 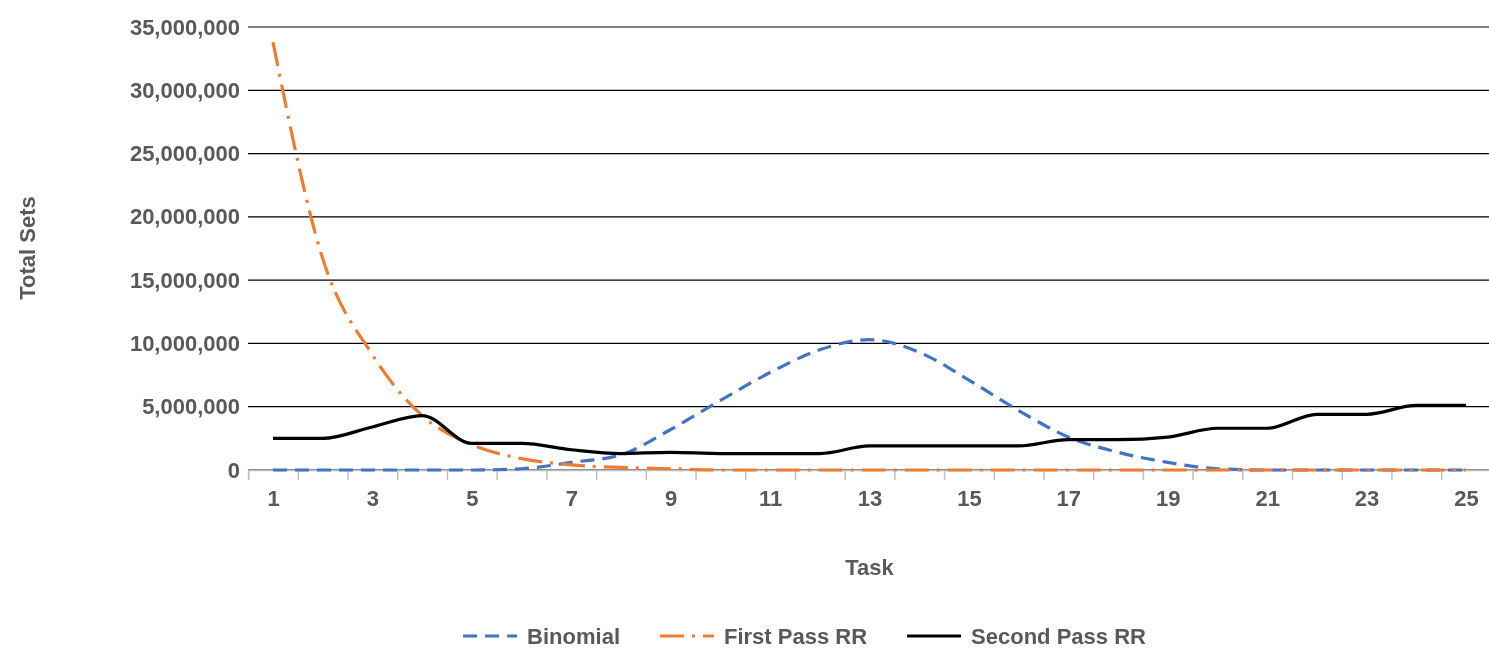 What do you see at coordinates (472, 498) in the screenshot?
I see `x-tick-label: 5` at bounding box center [472, 498].